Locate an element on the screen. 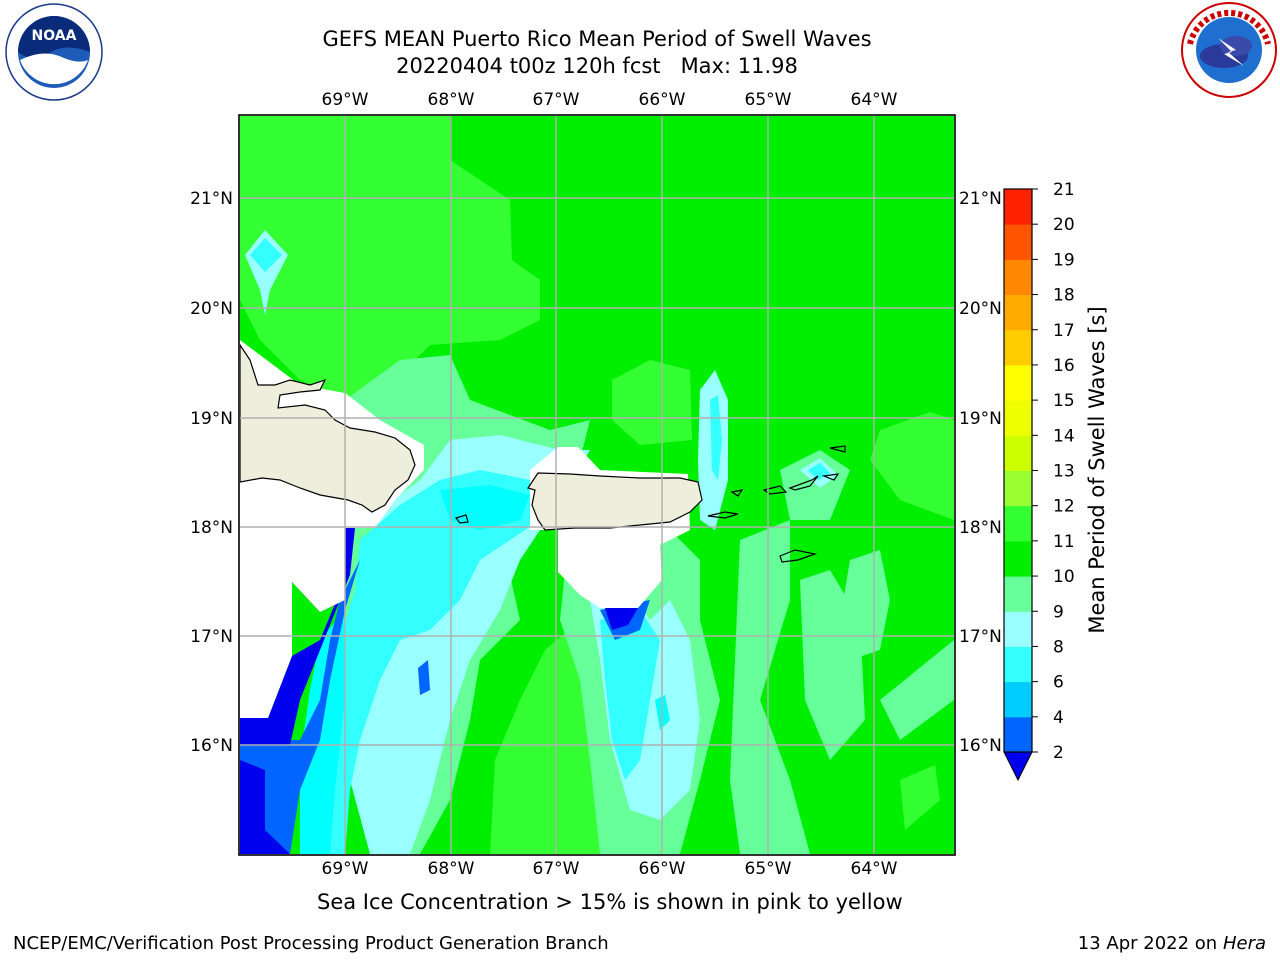 This screenshot has height=960, width=1280. colorbar-tick-label: 9 is located at coordinates (1058, 612).